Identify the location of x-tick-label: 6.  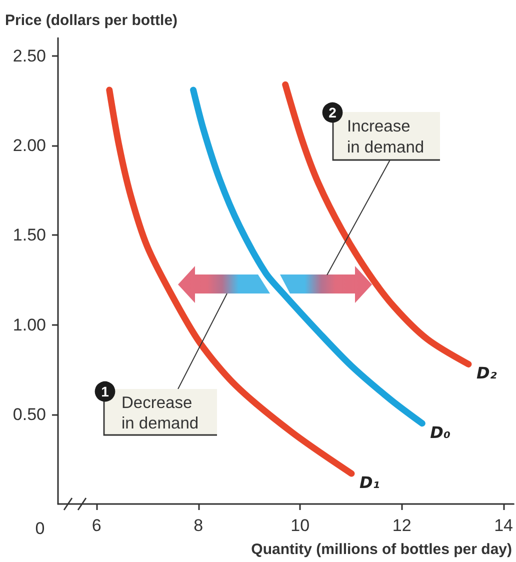
(97, 525).